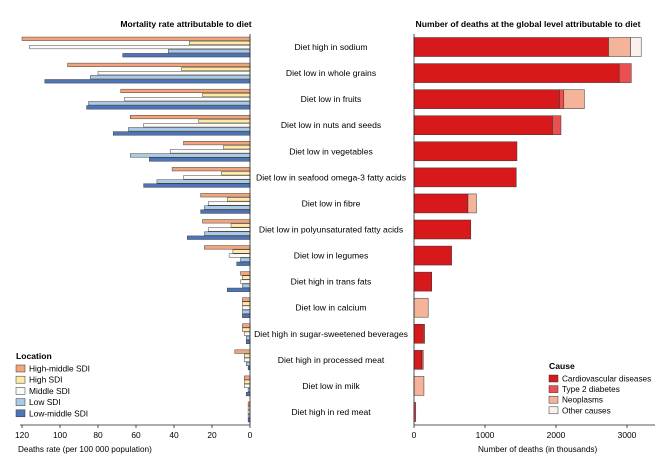  Describe the element at coordinates (442, 229) in the screenshot. I see `bar-cardiovascular-diseases-diet-low-in-polyunsaturated-fatty-acids` at that location.